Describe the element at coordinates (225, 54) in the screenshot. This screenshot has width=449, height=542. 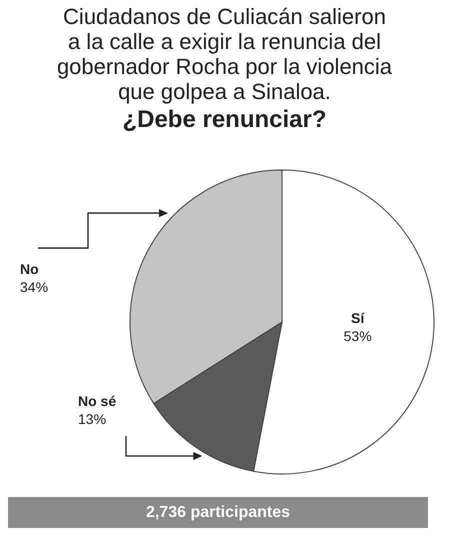
I see `chart-title: Ciudadanos de Culiacán salieron a la calle a exigir la renuncia del gobernador Rocha por la violencia que golpea a Sinaloa.` at that location.